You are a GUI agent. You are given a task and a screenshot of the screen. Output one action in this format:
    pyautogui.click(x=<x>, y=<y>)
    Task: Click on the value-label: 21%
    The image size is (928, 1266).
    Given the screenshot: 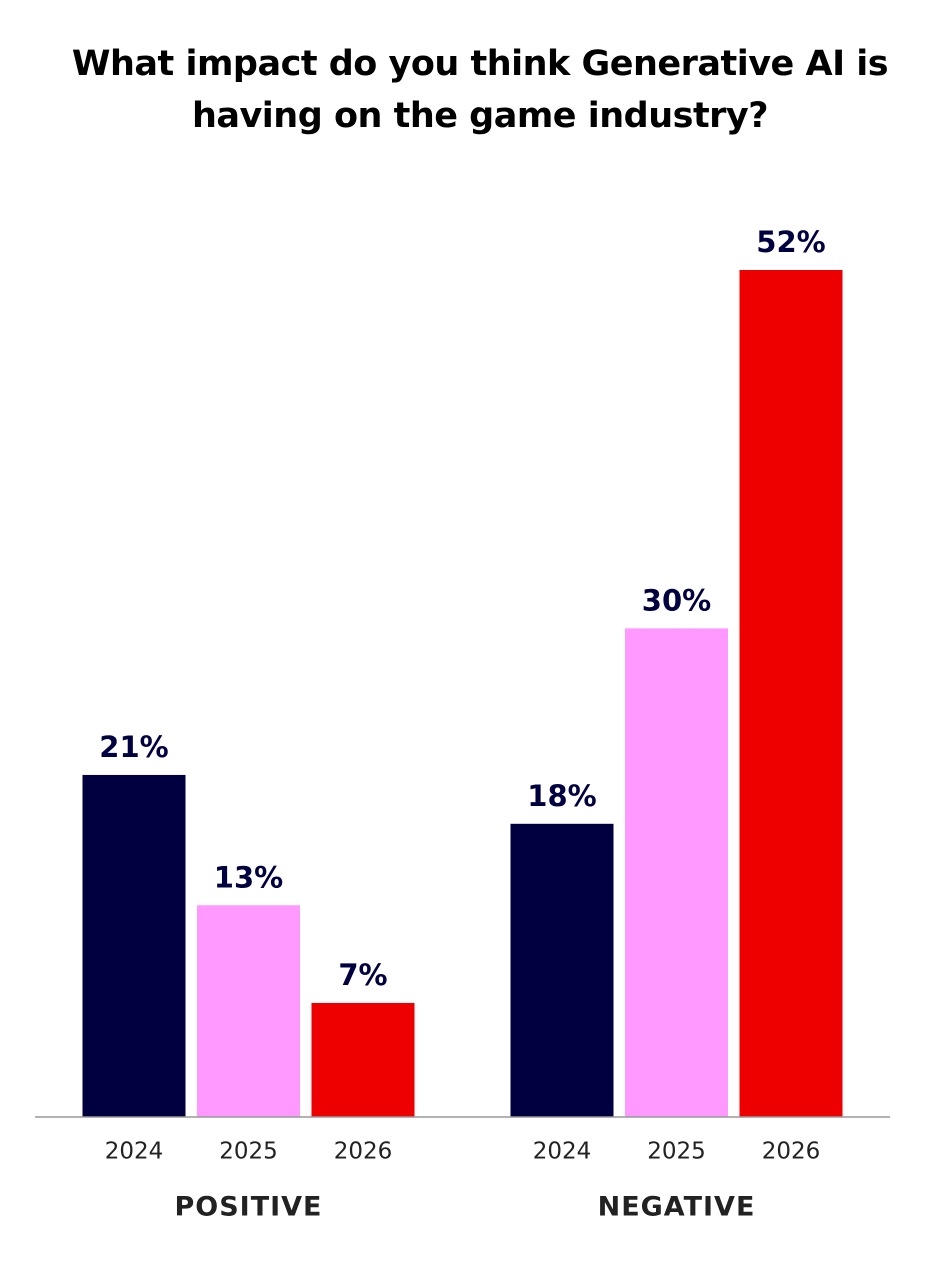 What is the action you would take?
    pyautogui.click(x=133, y=747)
    